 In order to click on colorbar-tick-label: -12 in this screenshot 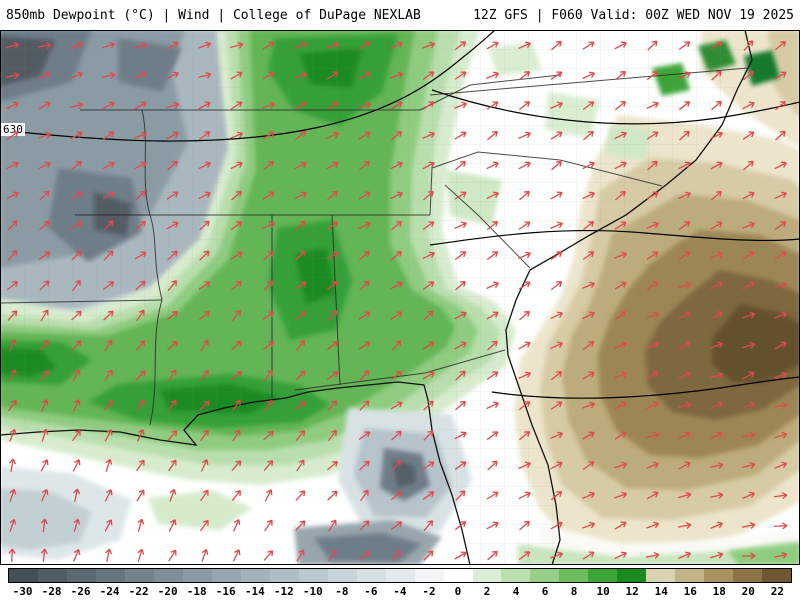, I will do `click(283, 591)`.